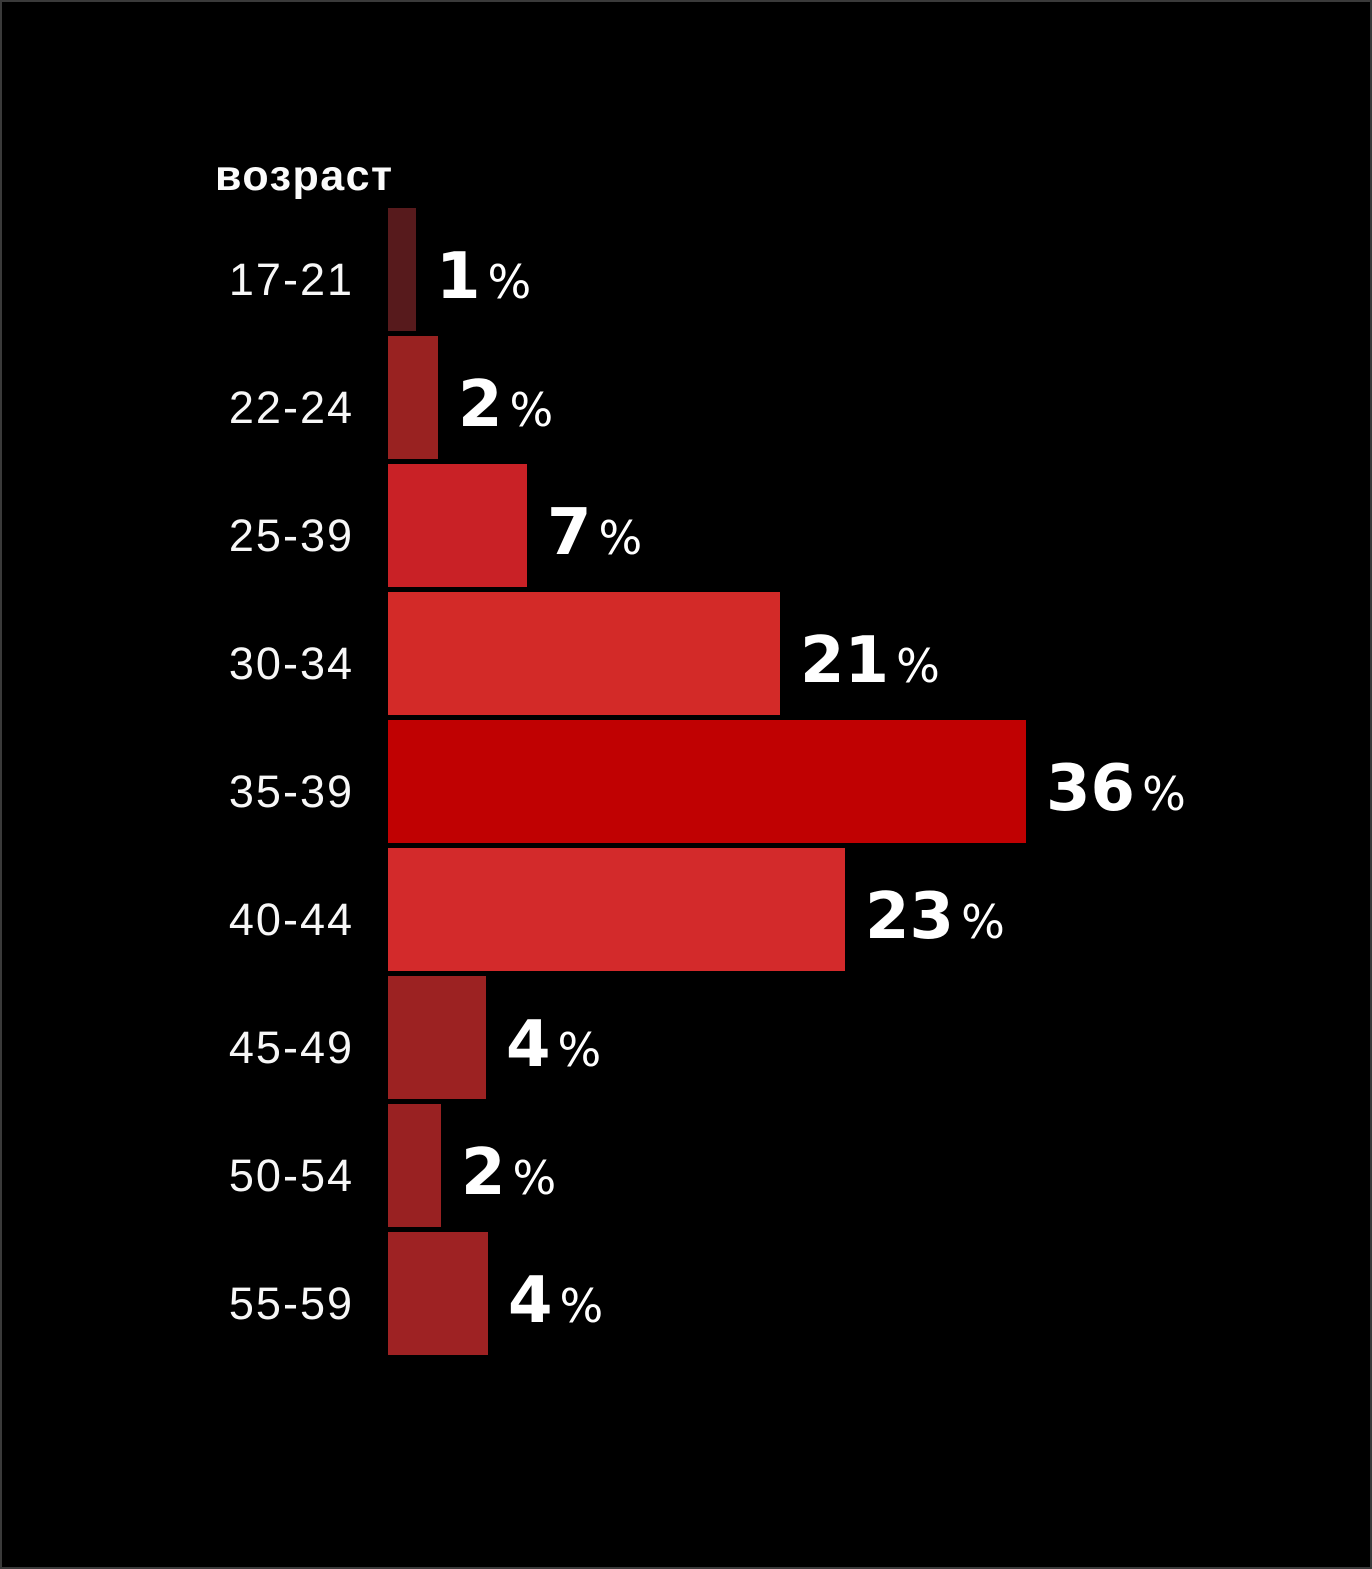 The width and height of the screenshot is (1372, 1569). Describe the element at coordinates (686, 269) in the screenshot. I see `chart-row: 17-21 1%` at that location.